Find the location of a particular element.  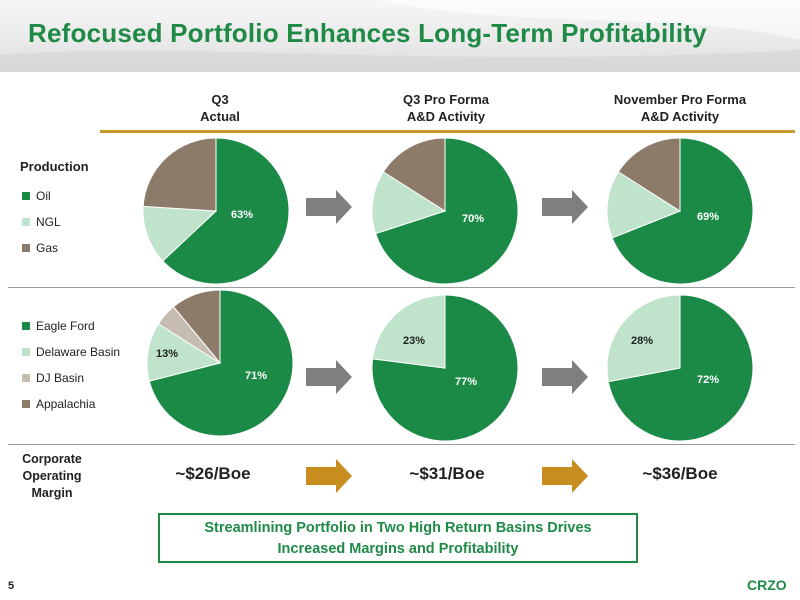

pie-data-label: 70% is located at coordinates (473, 219).